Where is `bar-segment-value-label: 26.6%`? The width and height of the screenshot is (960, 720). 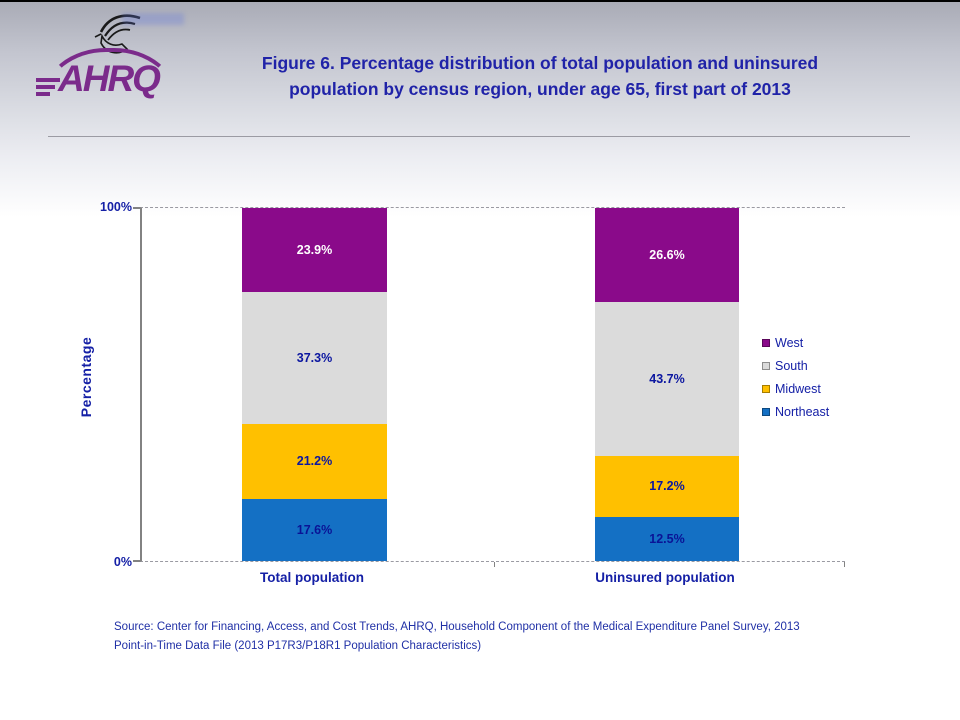
bar-segment-value-label: 26.6% is located at coordinates (667, 254).